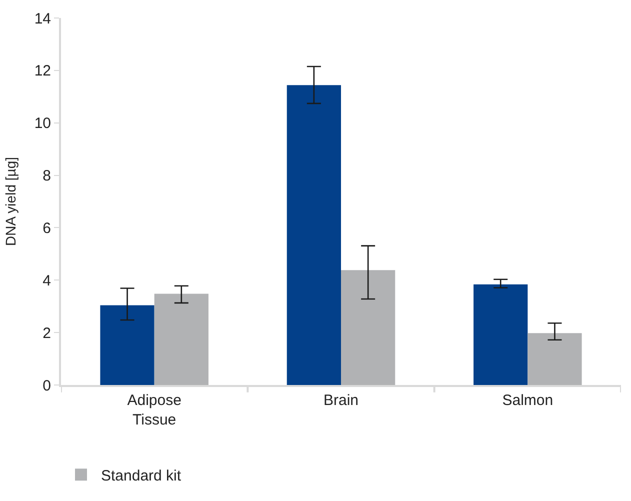 Image resolution: width=631 pixels, height=501 pixels. What do you see at coordinates (46, 281) in the screenshot?
I see `y-tick-label: 4` at bounding box center [46, 281].